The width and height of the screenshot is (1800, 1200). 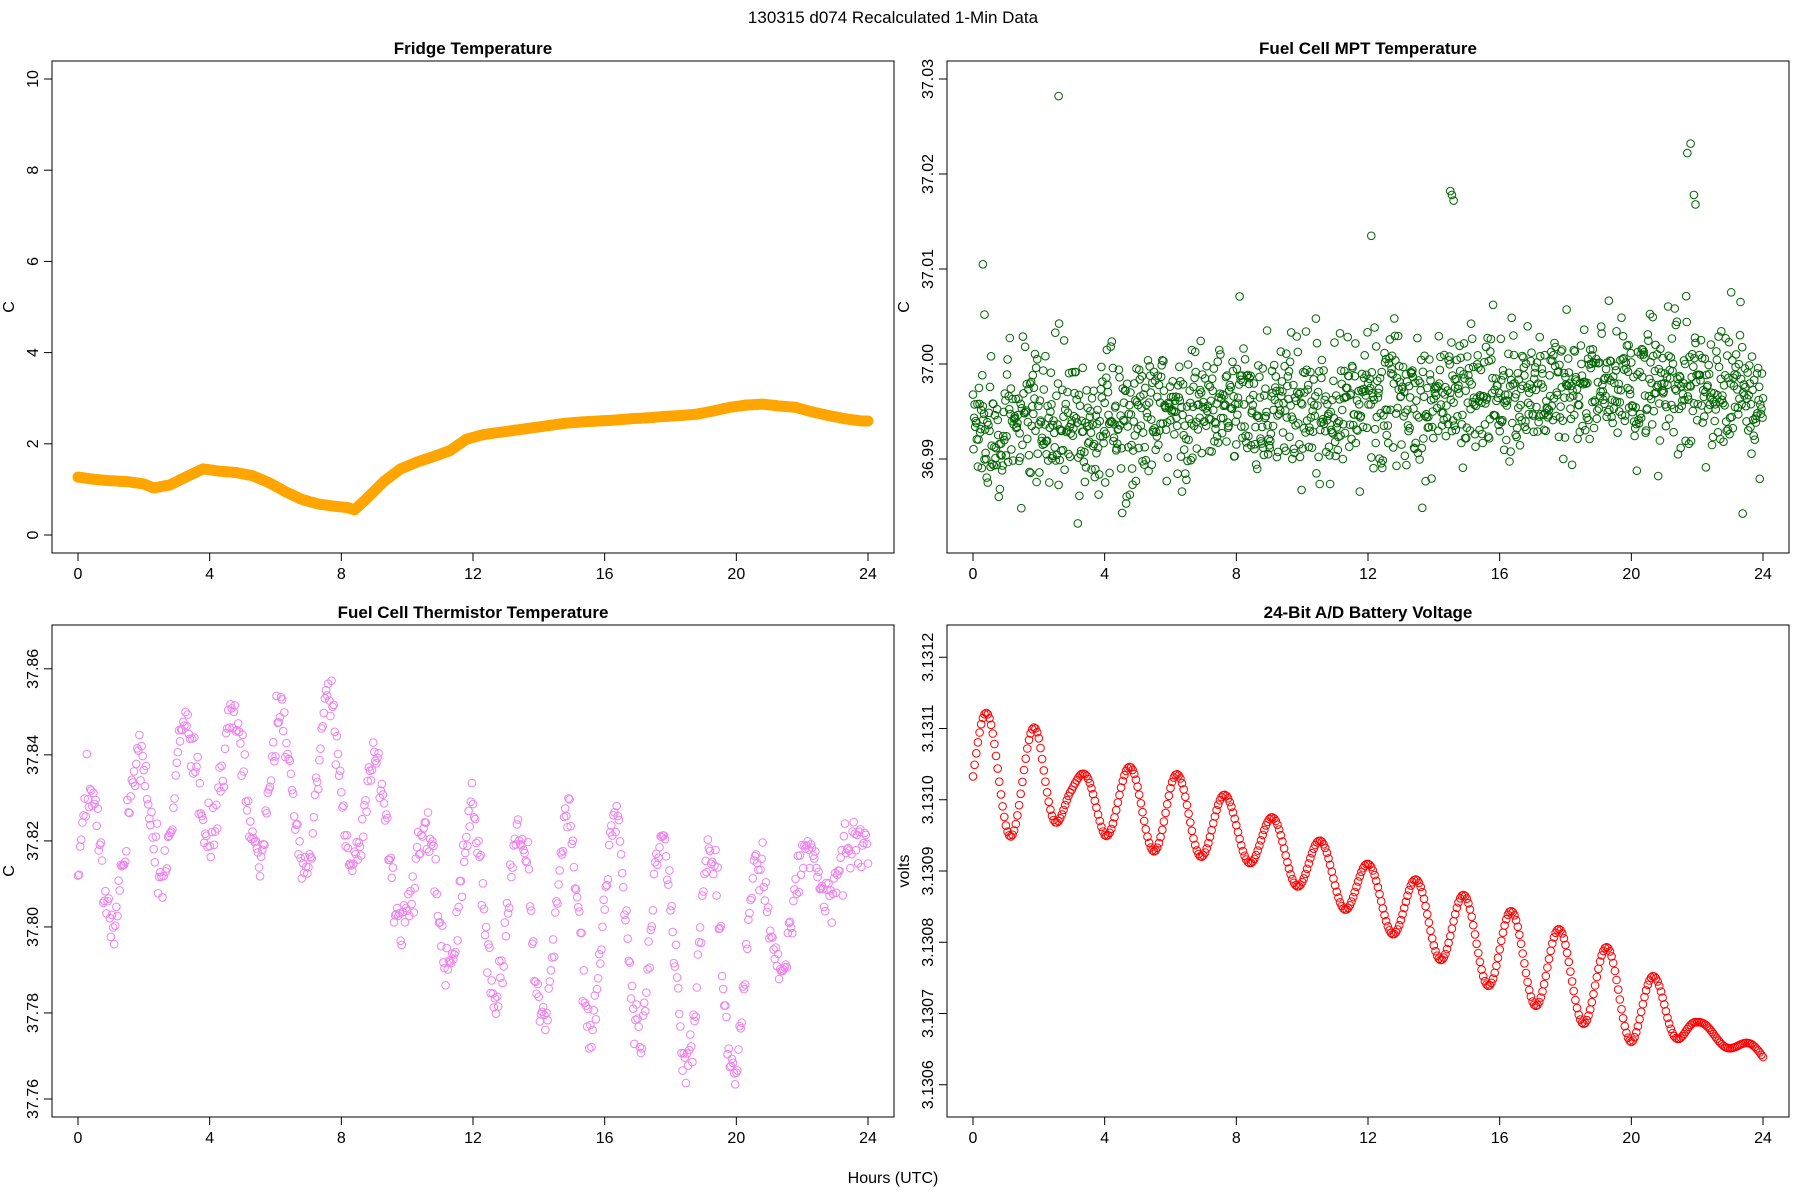 What do you see at coordinates (33, 1013) in the screenshot?
I see `y-tick-label: 37.78` at bounding box center [33, 1013].